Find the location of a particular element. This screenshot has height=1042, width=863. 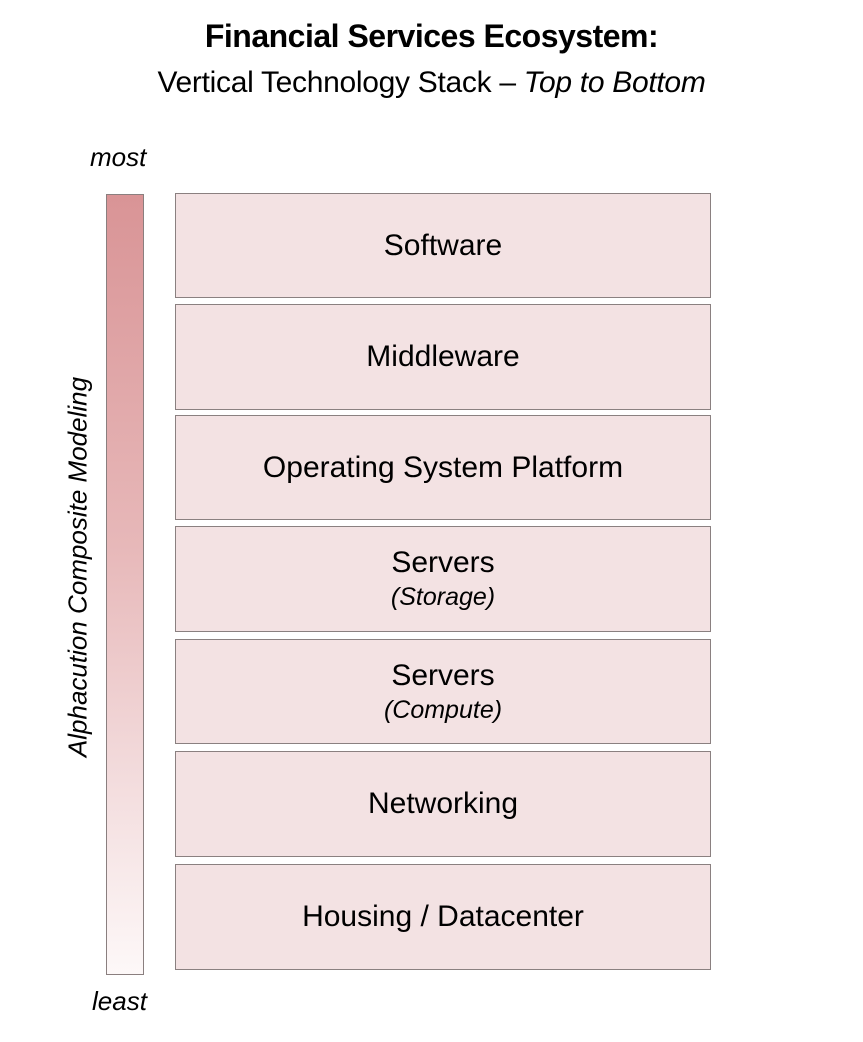

layer-label: Housing / Datacenter is located at coordinates (443, 916).